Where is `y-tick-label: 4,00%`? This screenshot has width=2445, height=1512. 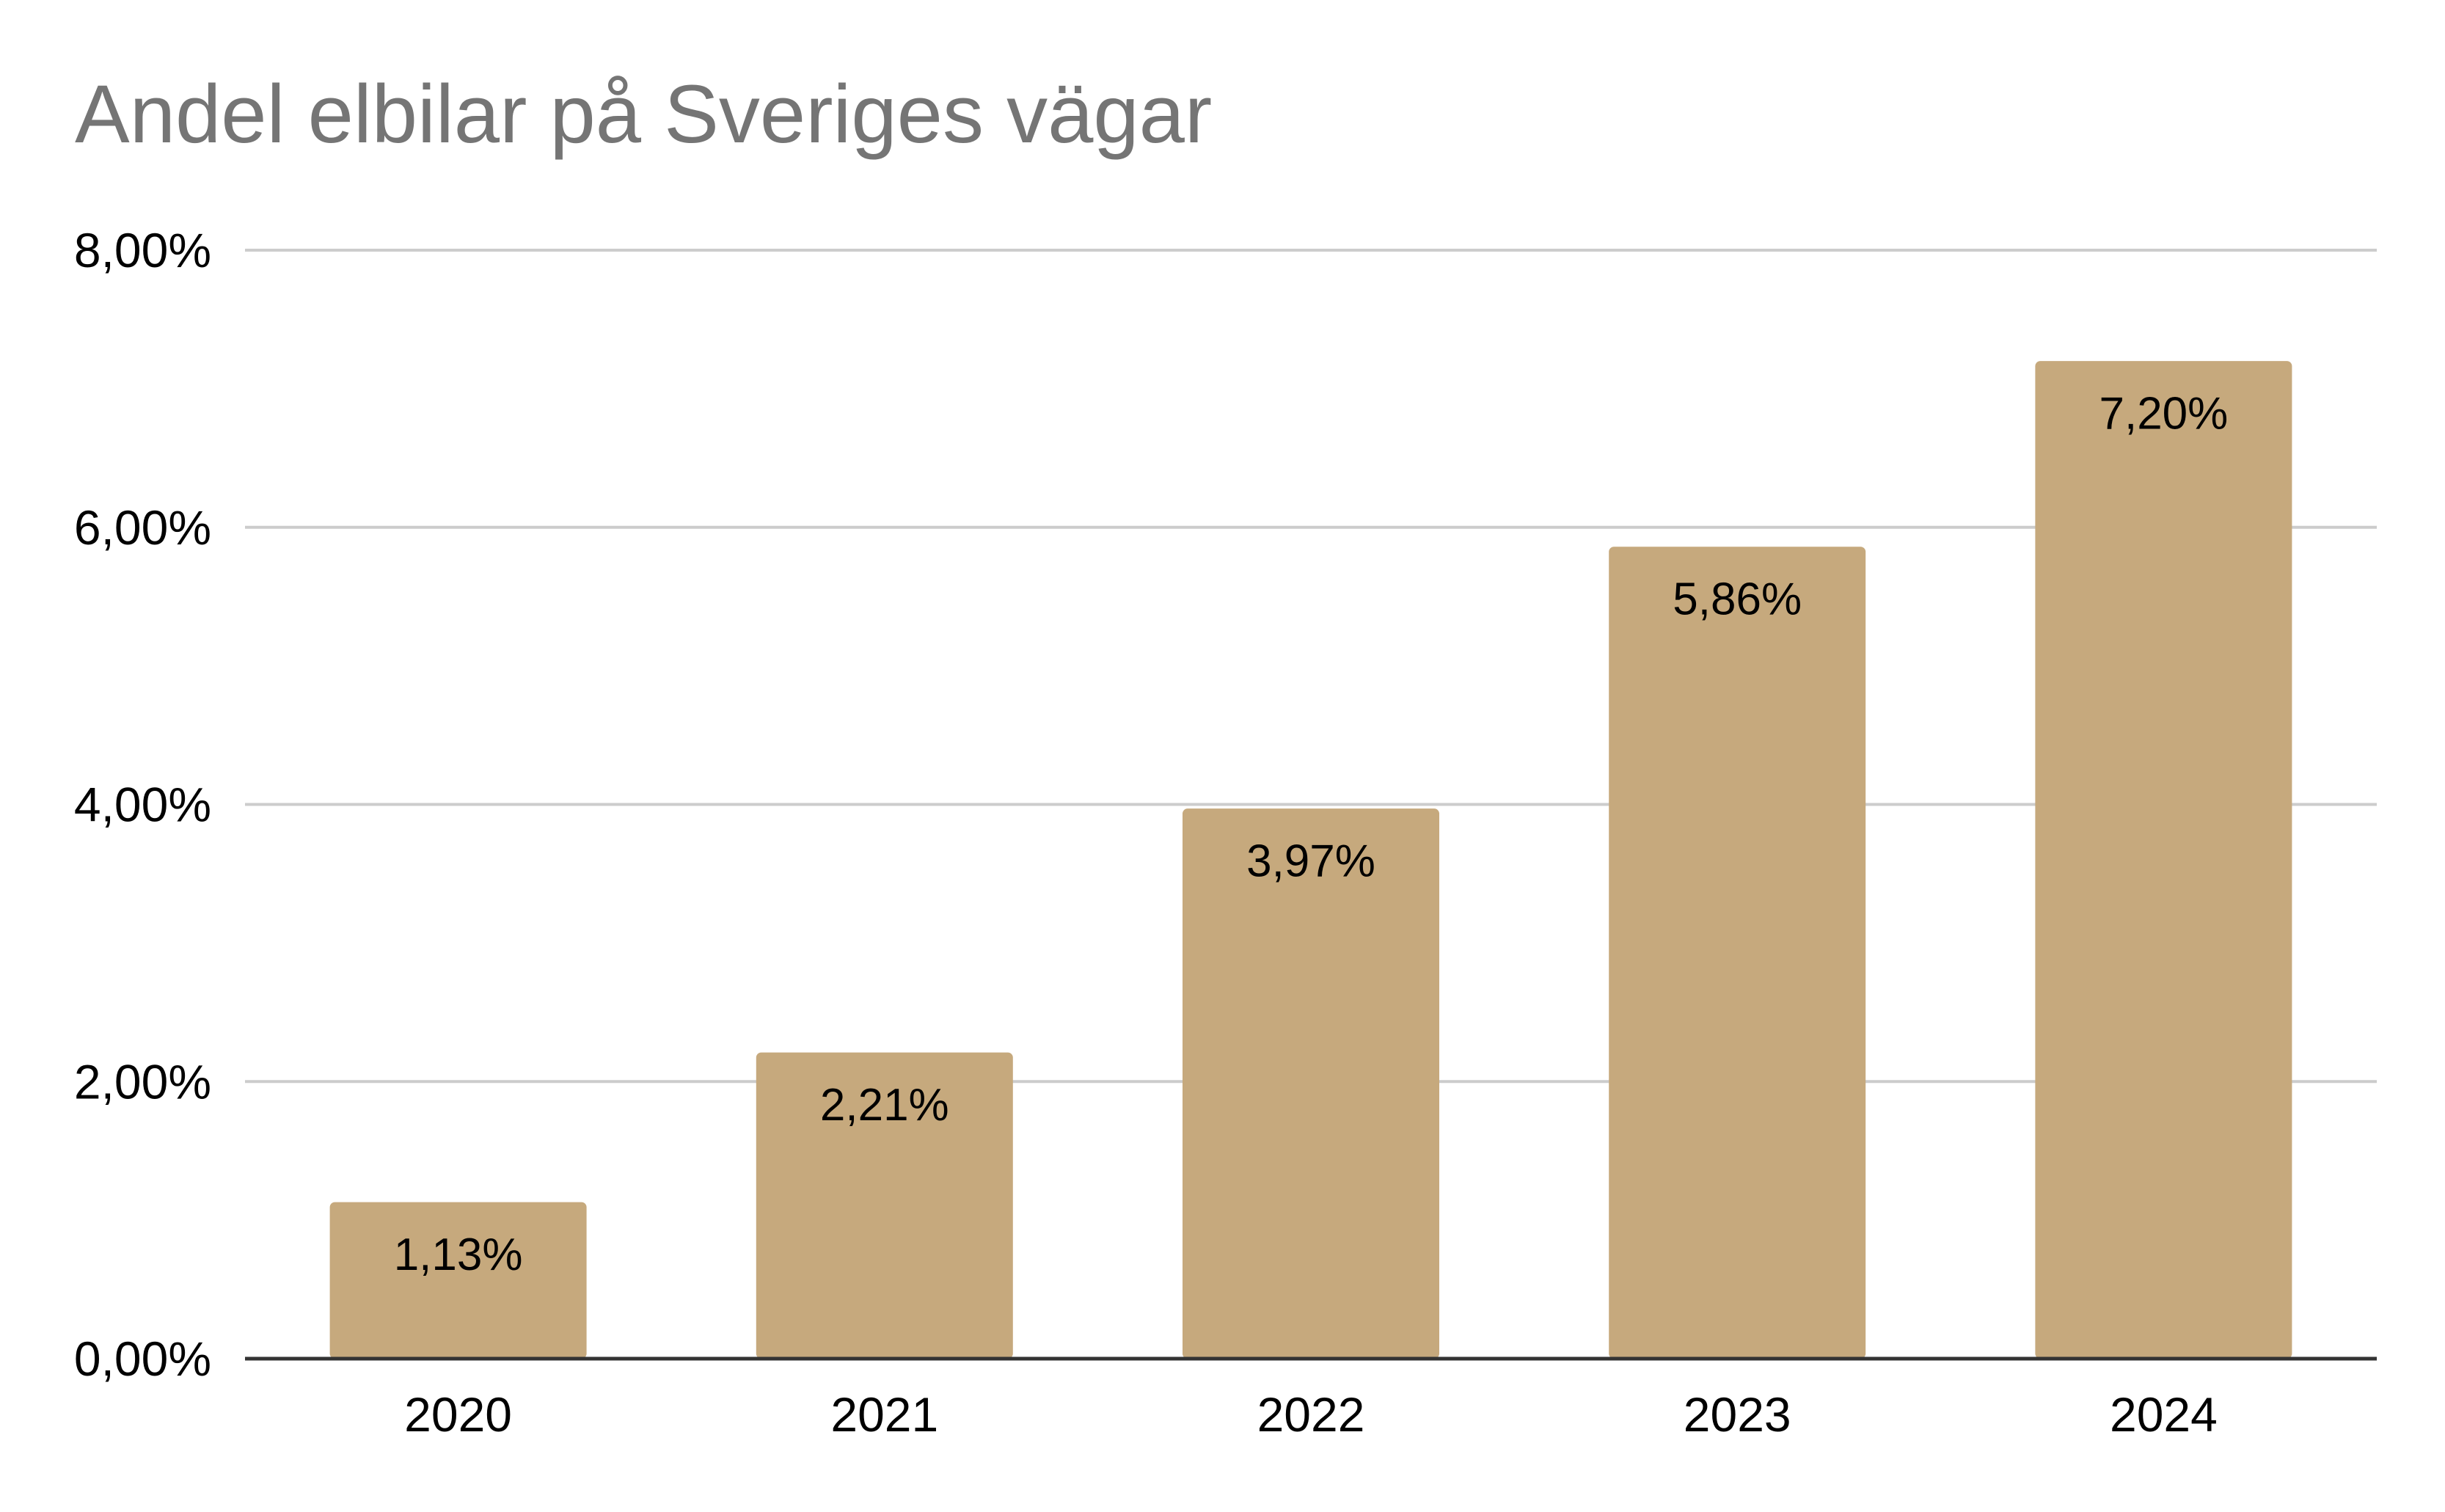 y-tick-label: 4,00% is located at coordinates (142, 805).